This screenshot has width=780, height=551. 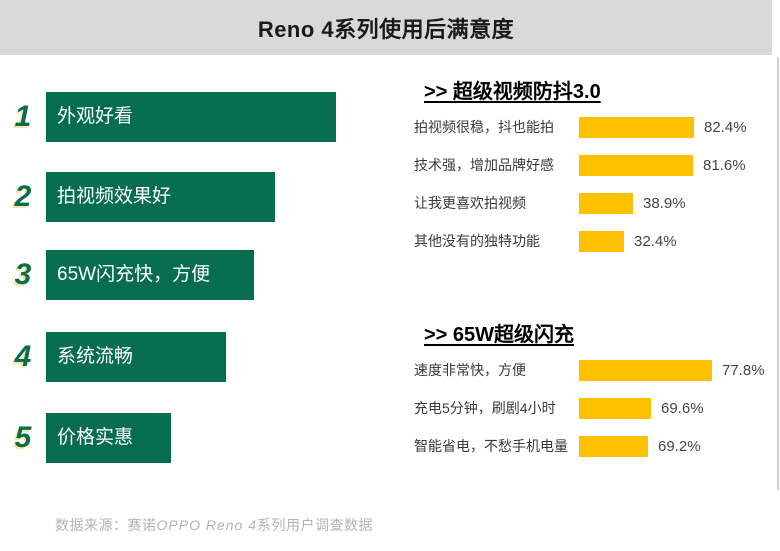 I want to click on chart-bar-value: 38.9%, so click(x=664, y=203).